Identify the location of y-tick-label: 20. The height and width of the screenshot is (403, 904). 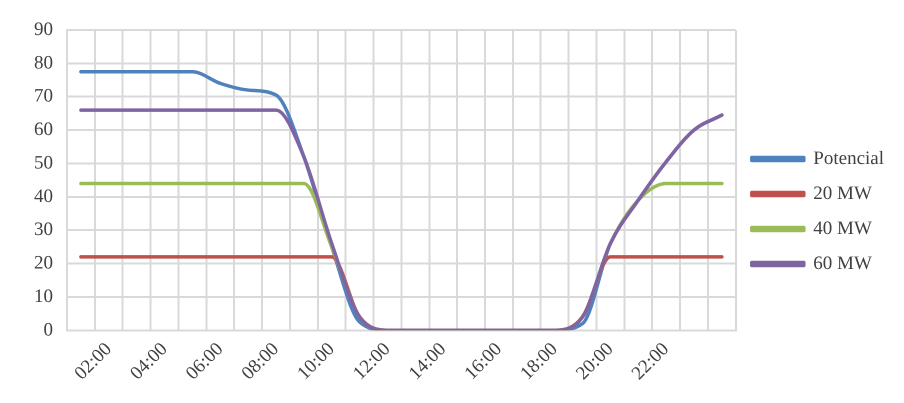
(43, 263).